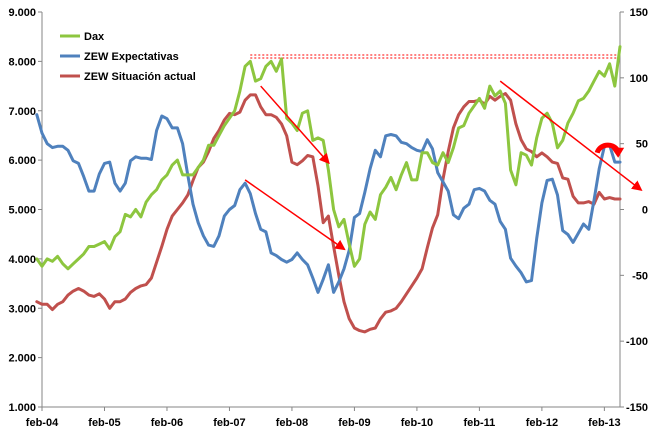  Describe the element at coordinates (229, 423) in the screenshot. I see `x-tick-label: feb-07` at that location.